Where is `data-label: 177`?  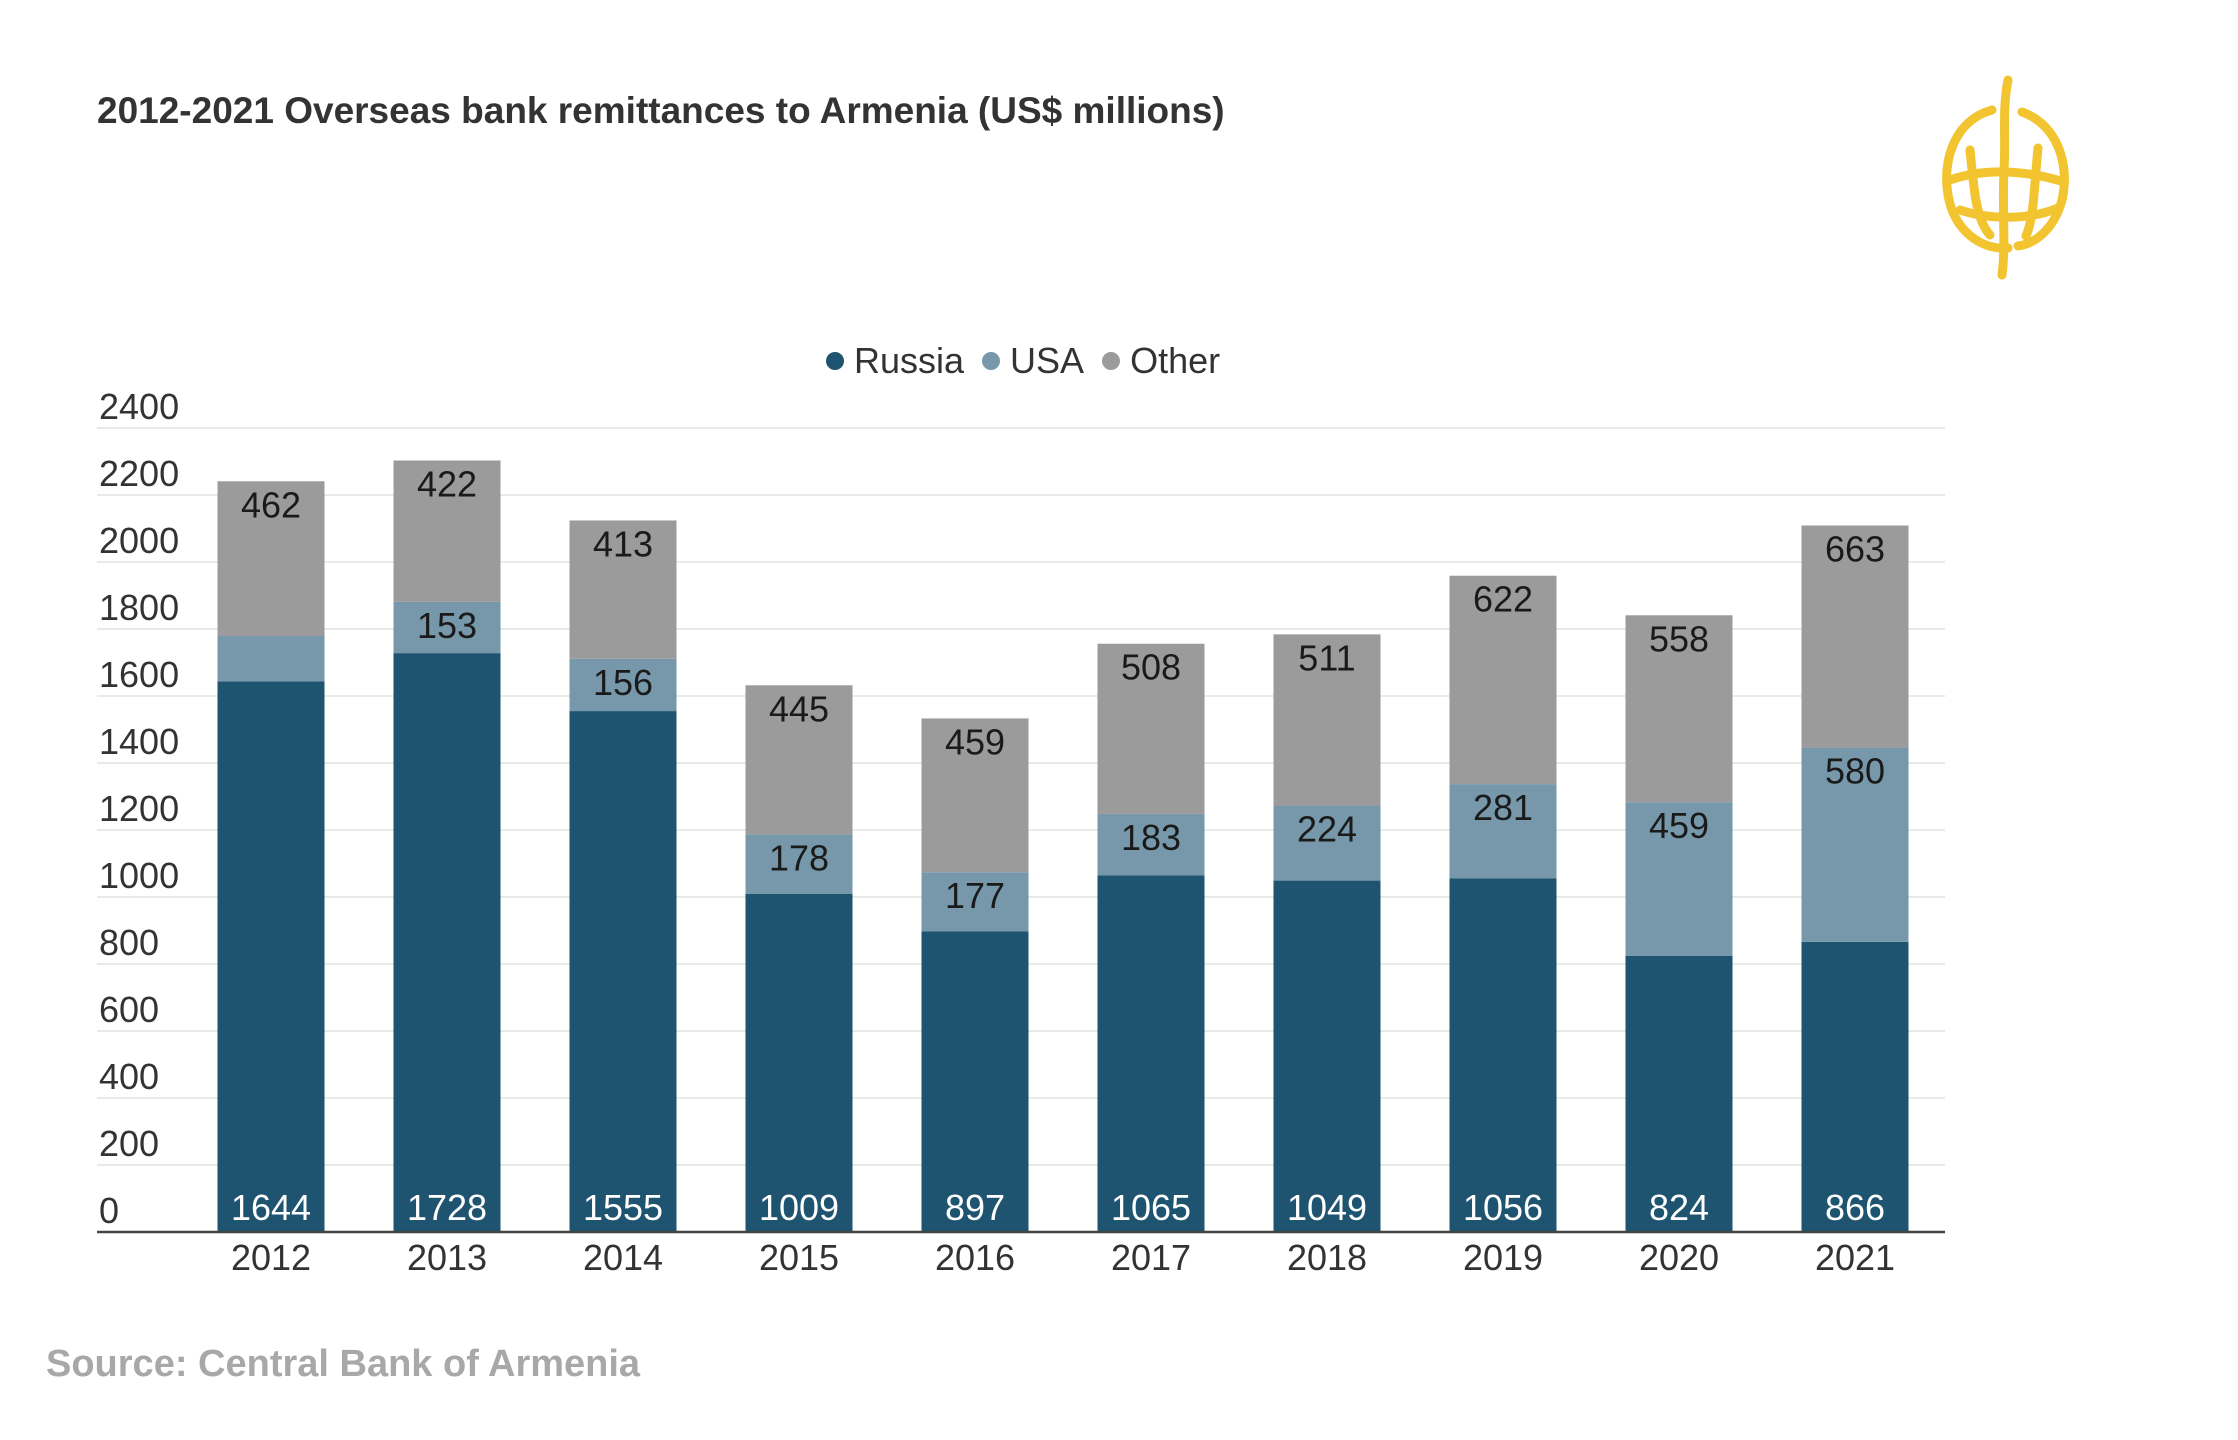 data-label: 177 is located at coordinates (975, 895).